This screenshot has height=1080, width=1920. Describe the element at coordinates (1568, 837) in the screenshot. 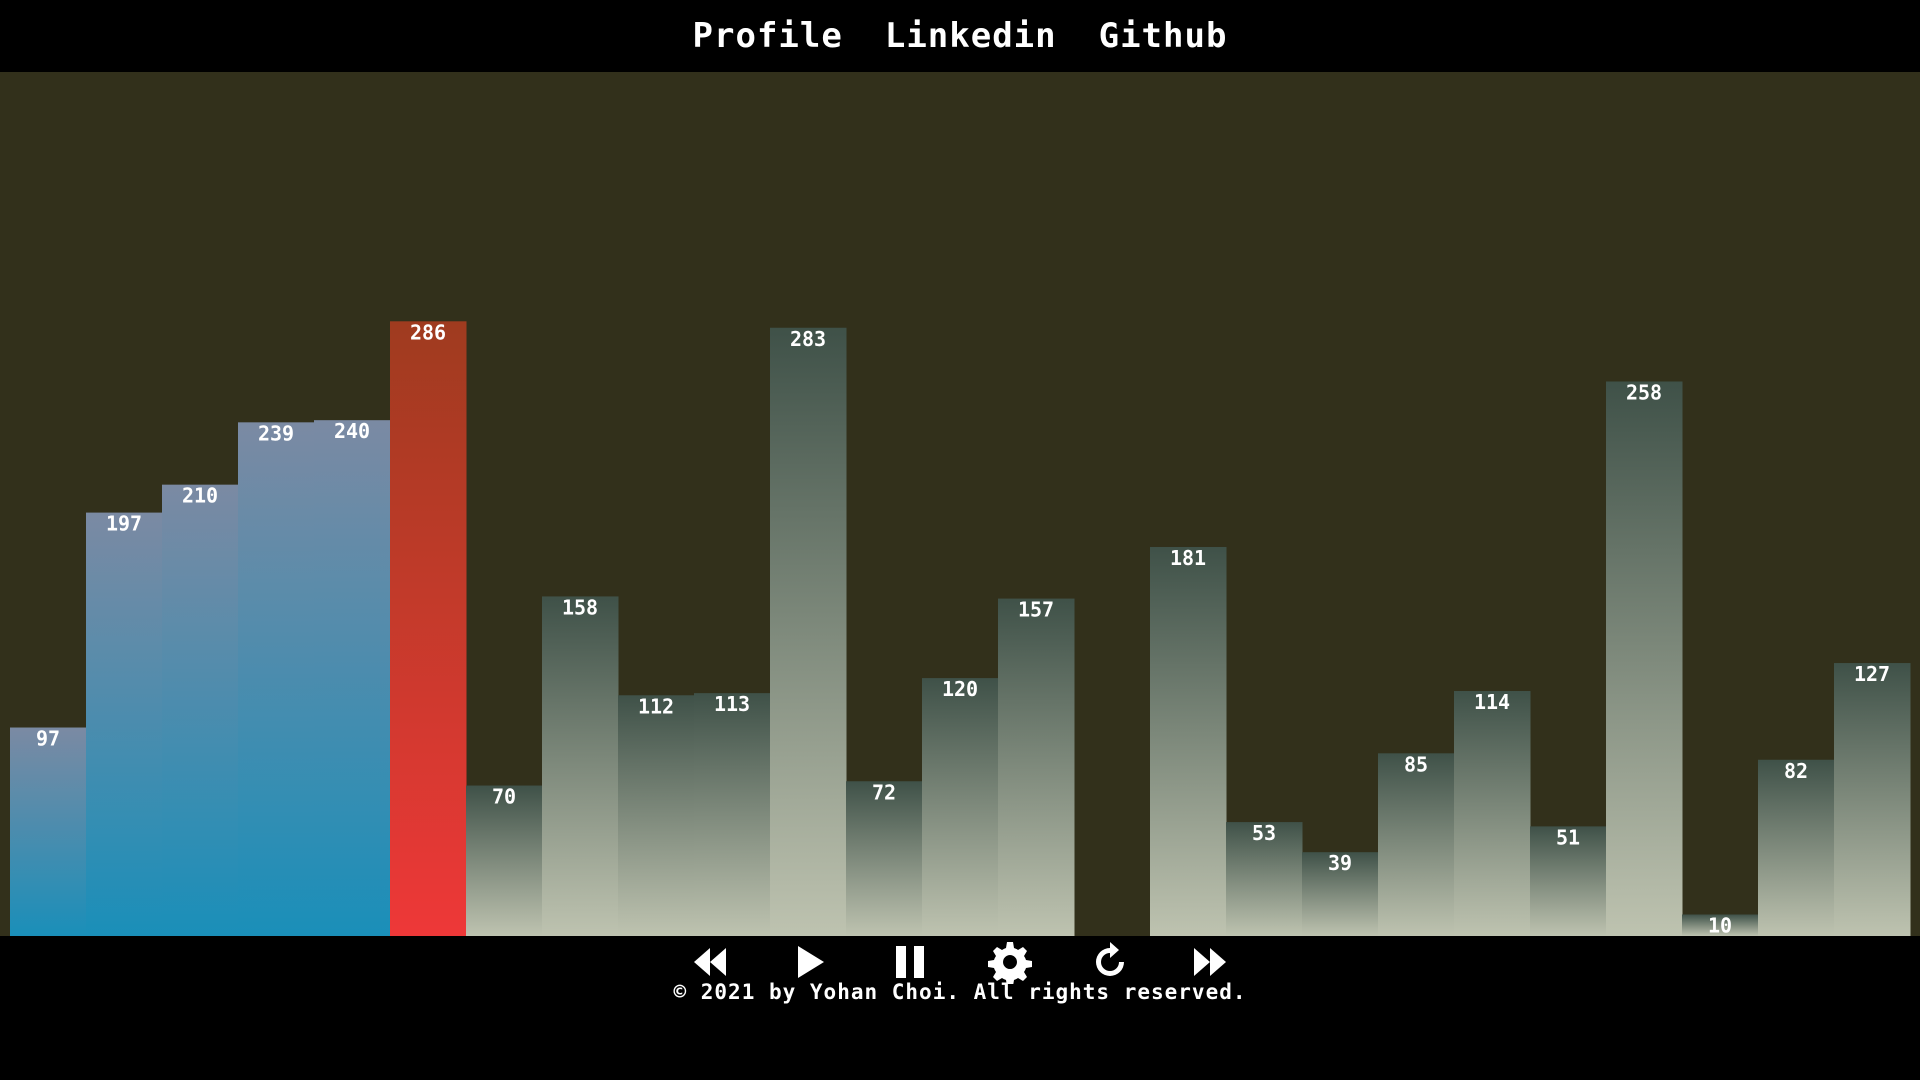

I see `bar-value-label-20: 51` at that location.